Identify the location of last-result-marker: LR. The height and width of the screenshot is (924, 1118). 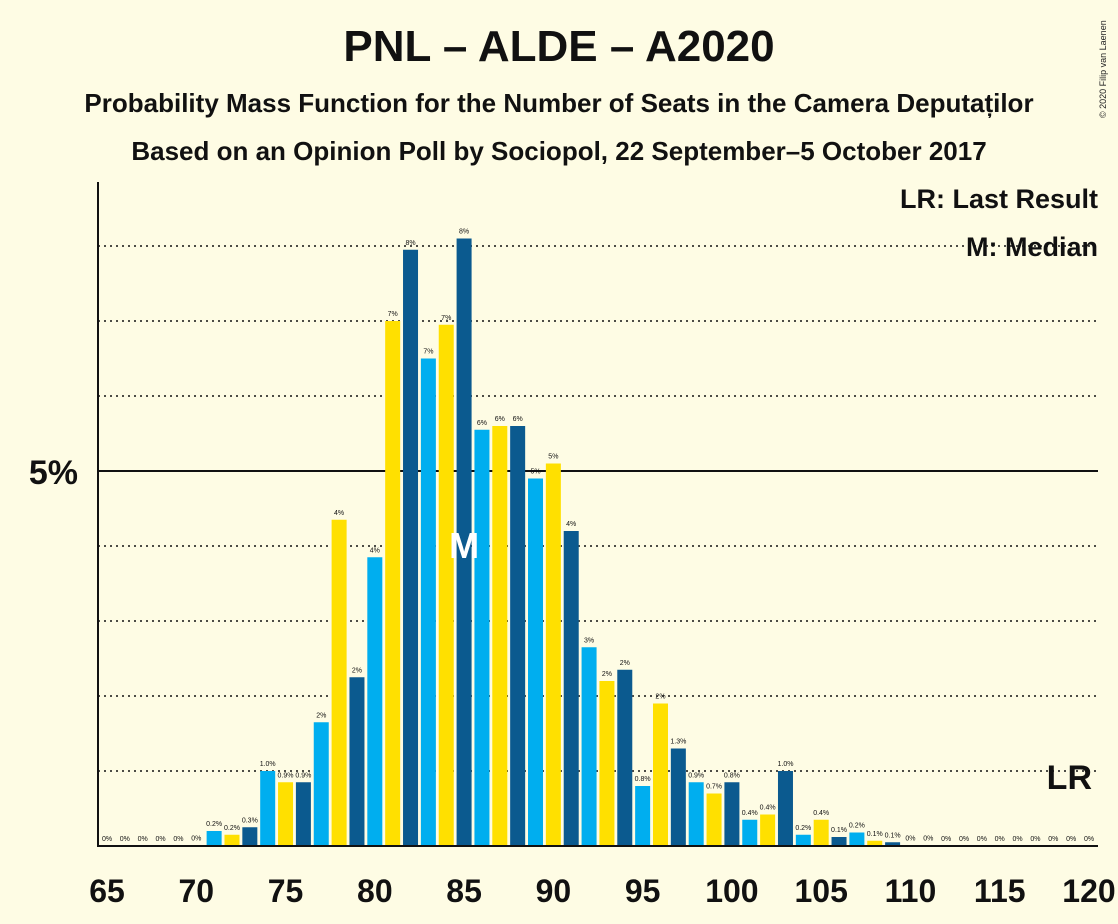
(1069, 778).